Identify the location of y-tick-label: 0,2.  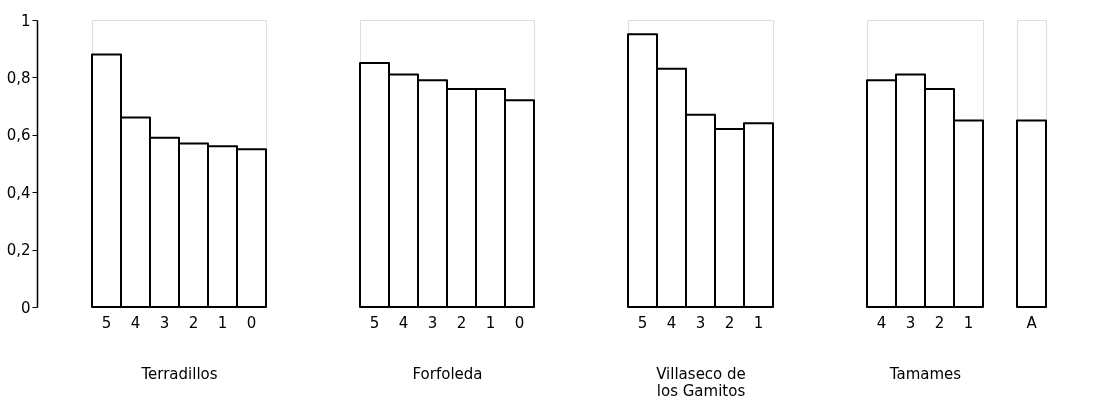
(18, 250).